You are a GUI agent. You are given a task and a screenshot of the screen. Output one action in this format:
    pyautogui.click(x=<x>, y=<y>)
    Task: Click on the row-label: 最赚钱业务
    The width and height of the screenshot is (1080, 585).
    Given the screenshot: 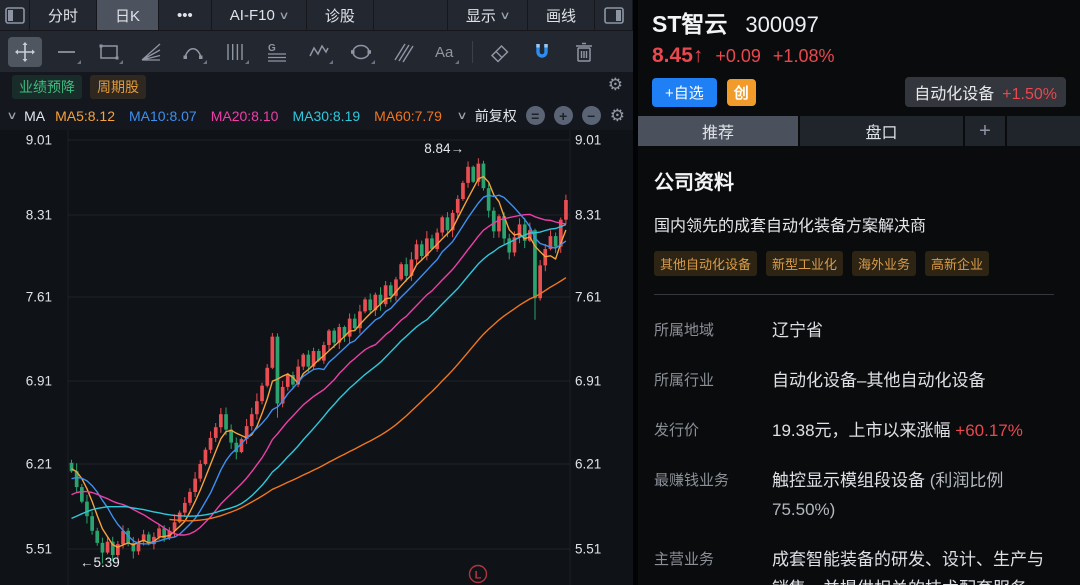 What is the action you would take?
    pyautogui.click(x=692, y=480)
    